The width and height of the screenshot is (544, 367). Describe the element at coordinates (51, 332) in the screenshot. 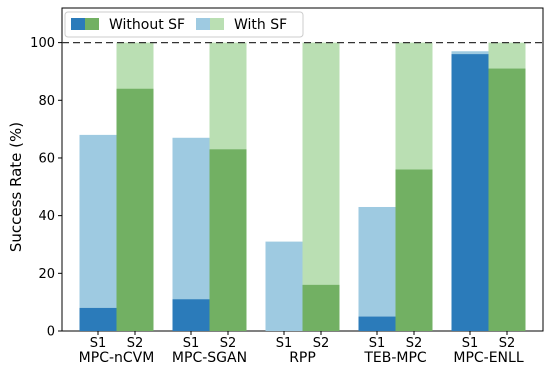

I see `y-tick-label: 0` at that location.